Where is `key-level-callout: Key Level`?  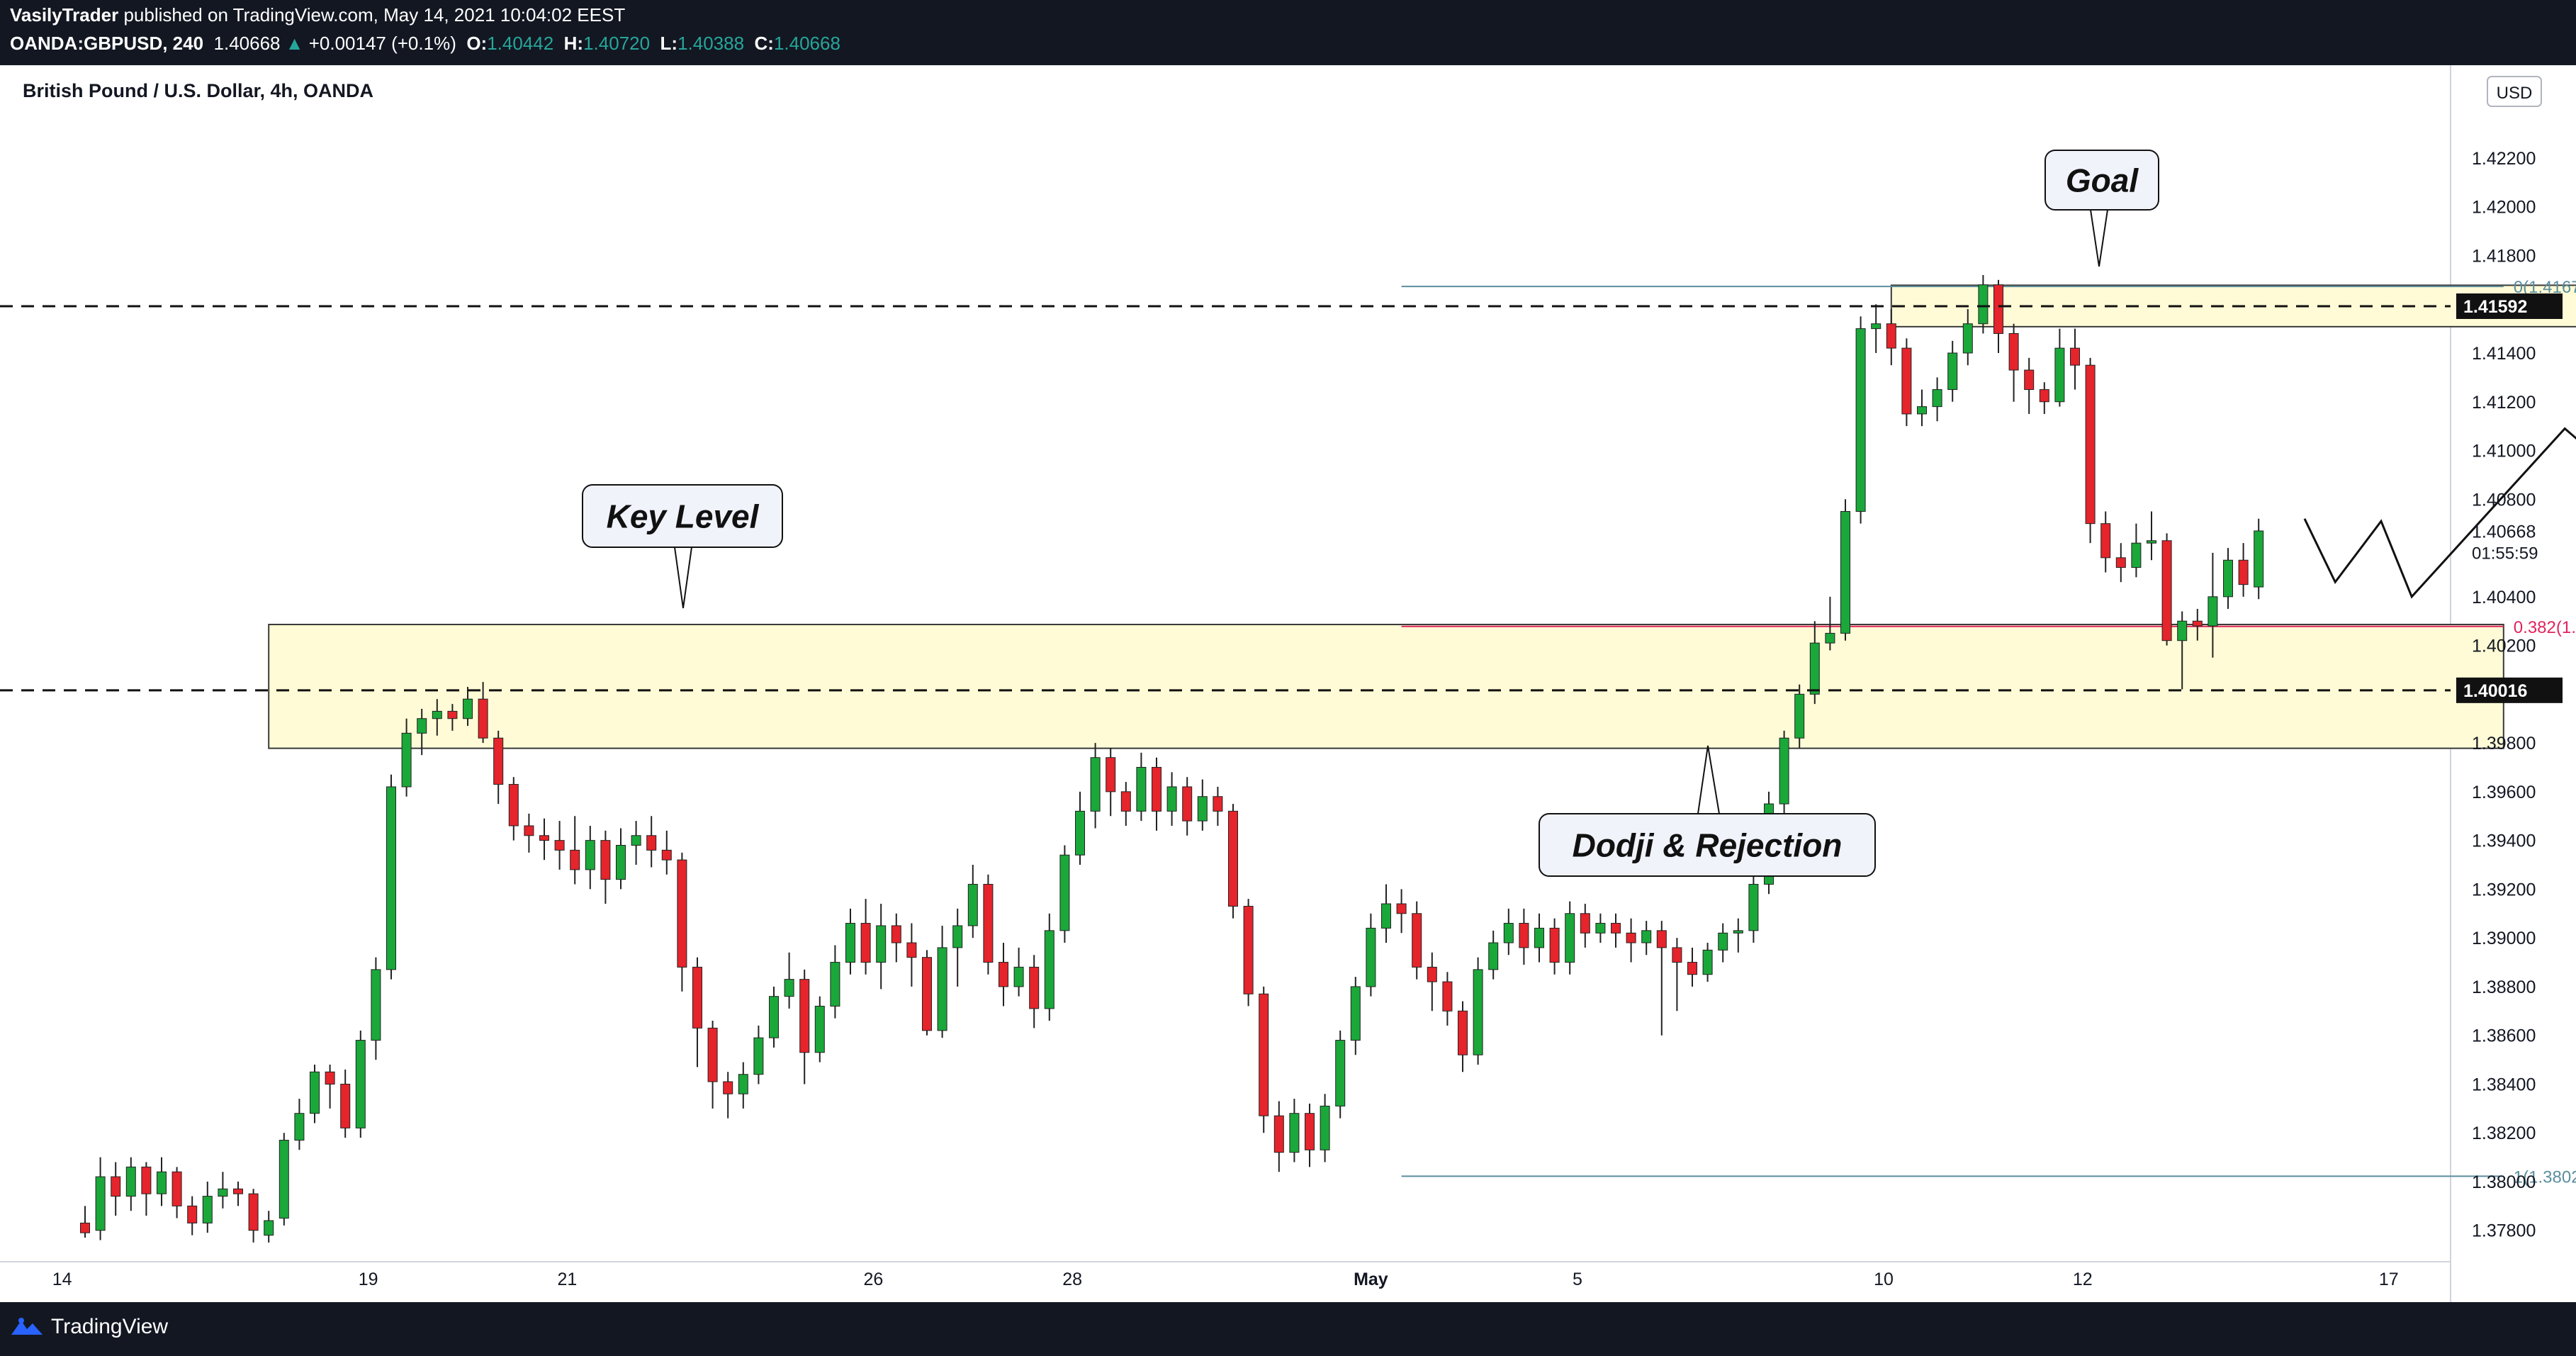 key-level-callout: Key Level is located at coordinates (682, 546).